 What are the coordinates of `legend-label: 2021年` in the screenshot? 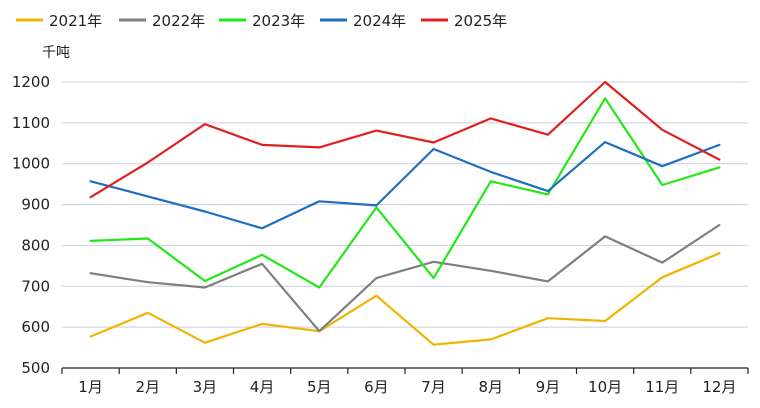 It's located at (75, 21).